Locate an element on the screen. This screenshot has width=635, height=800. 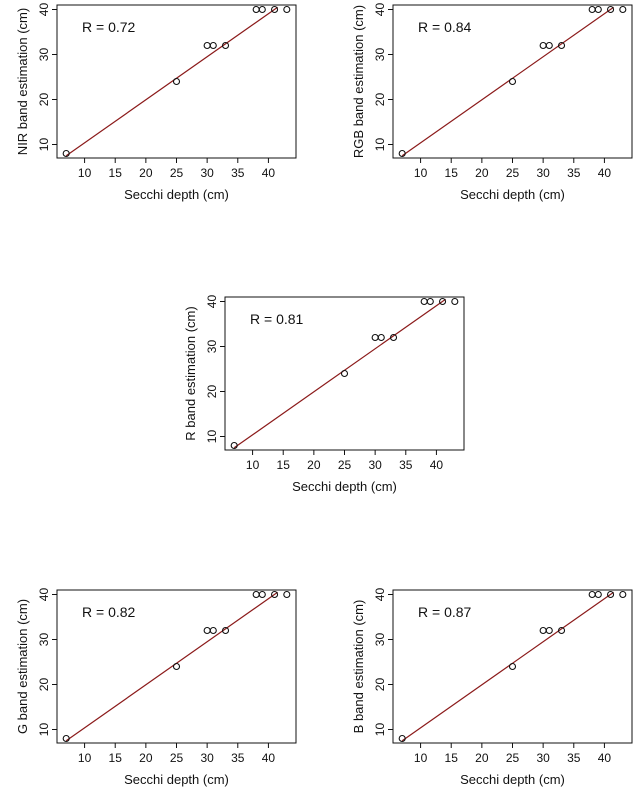
y-axis-title: G band estimation (cm) is located at coordinates (22, 666).